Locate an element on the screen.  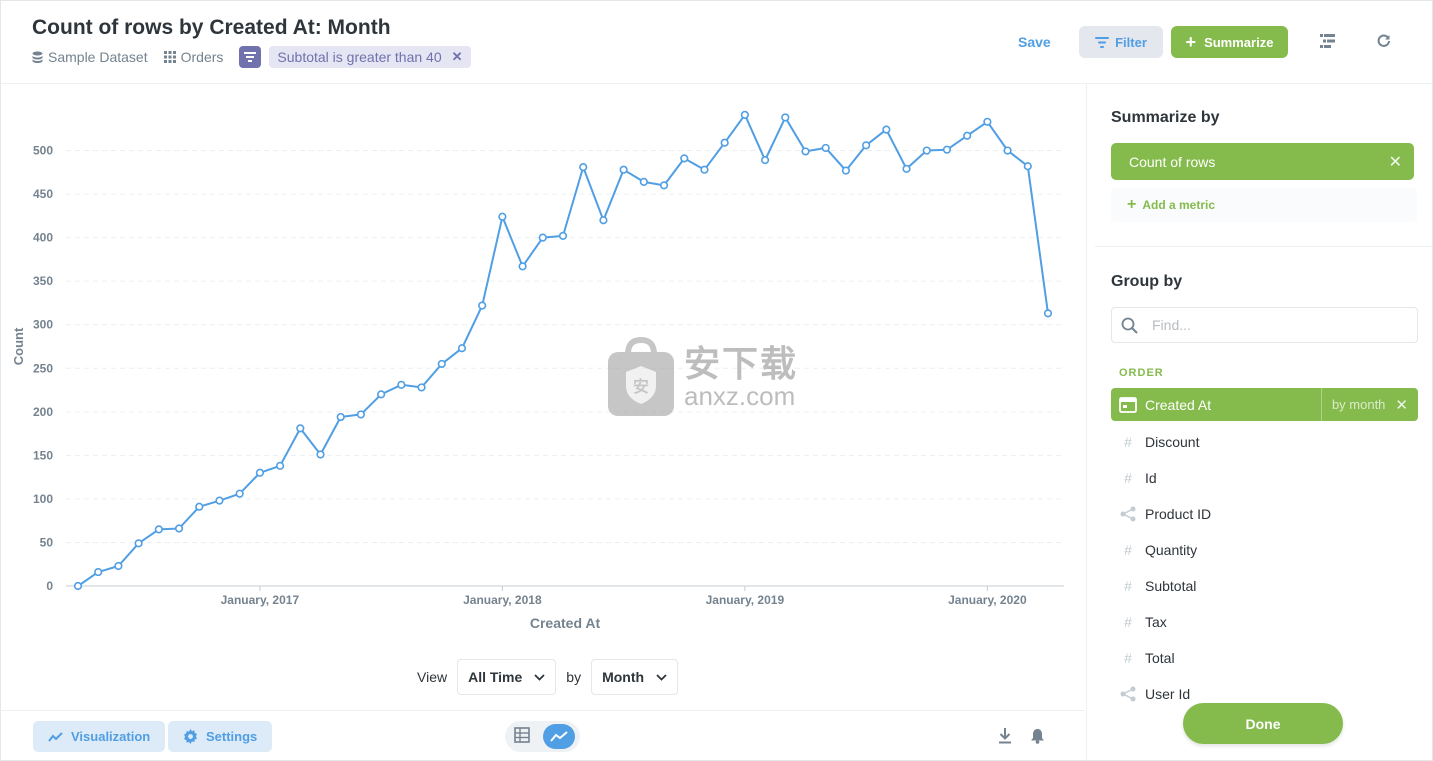
breadcrumb-table: Orders is located at coordinates (193, 57).